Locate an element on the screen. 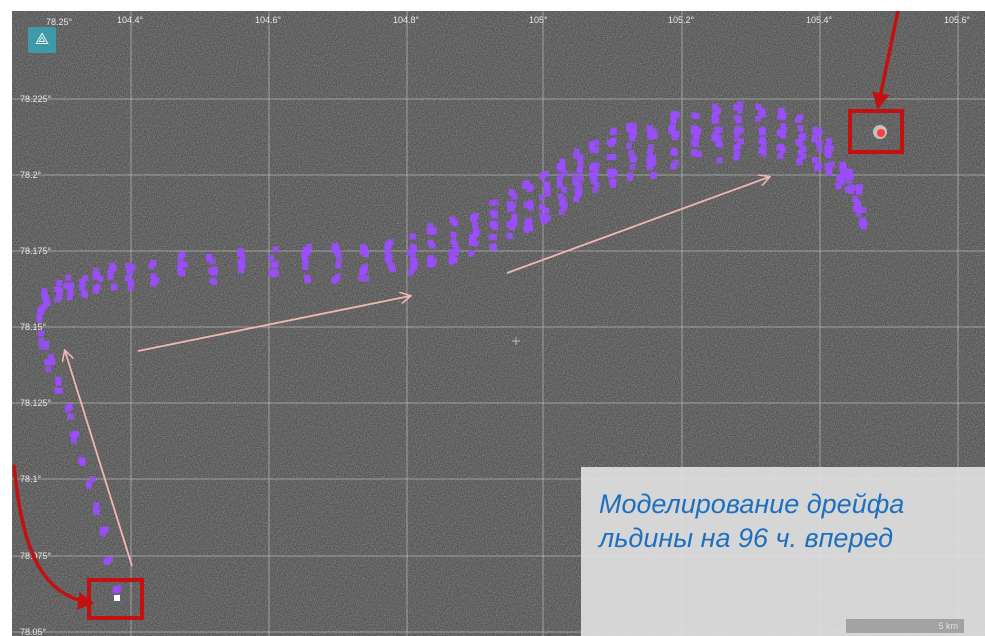 The width and height of the screenshot is (985, 636). scale-bar: 5 km is located at coordinates (905, 626).